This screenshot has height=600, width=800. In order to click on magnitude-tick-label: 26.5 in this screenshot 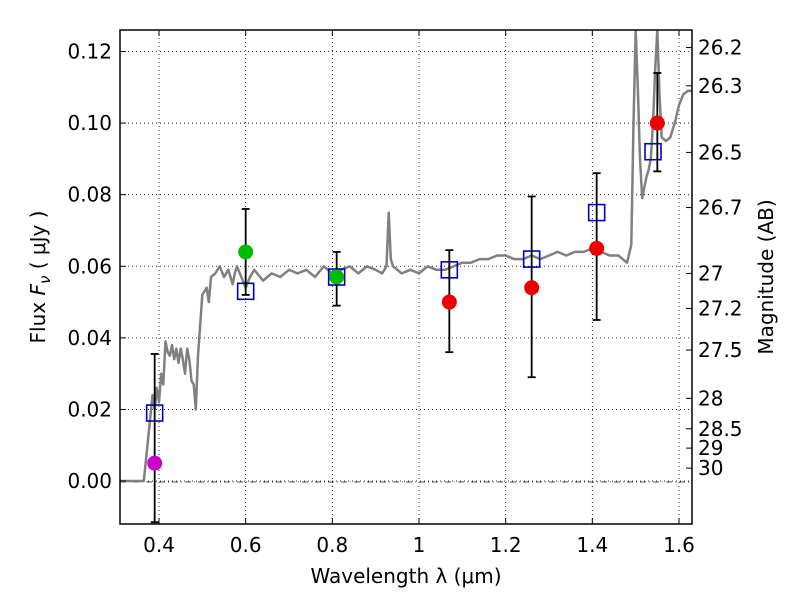, I will do `click(720, 152)`.